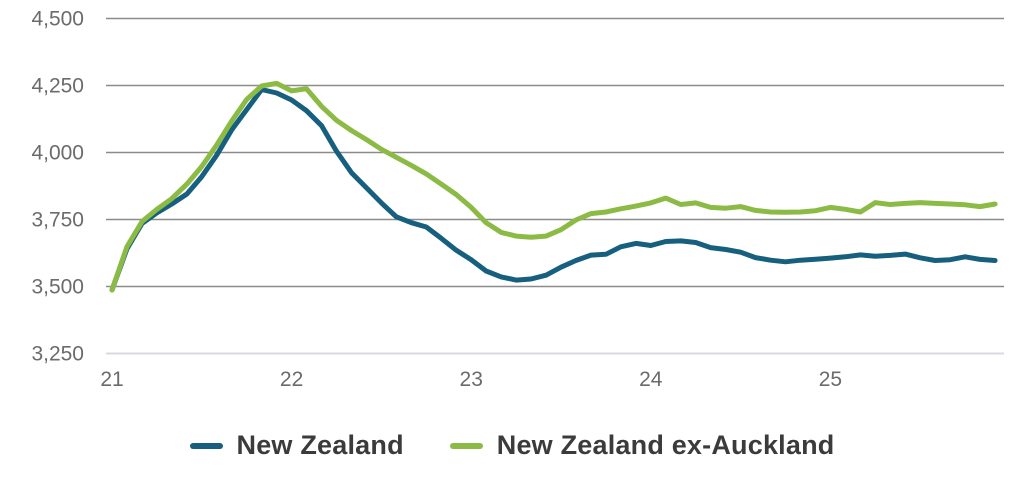 Image resolution: width=1024 pixels, height=501 pixels. What do you see at coordinates (830, 379) in the screenshot?
I see `x-tick-label: 25` at bounding box center [830, 379].